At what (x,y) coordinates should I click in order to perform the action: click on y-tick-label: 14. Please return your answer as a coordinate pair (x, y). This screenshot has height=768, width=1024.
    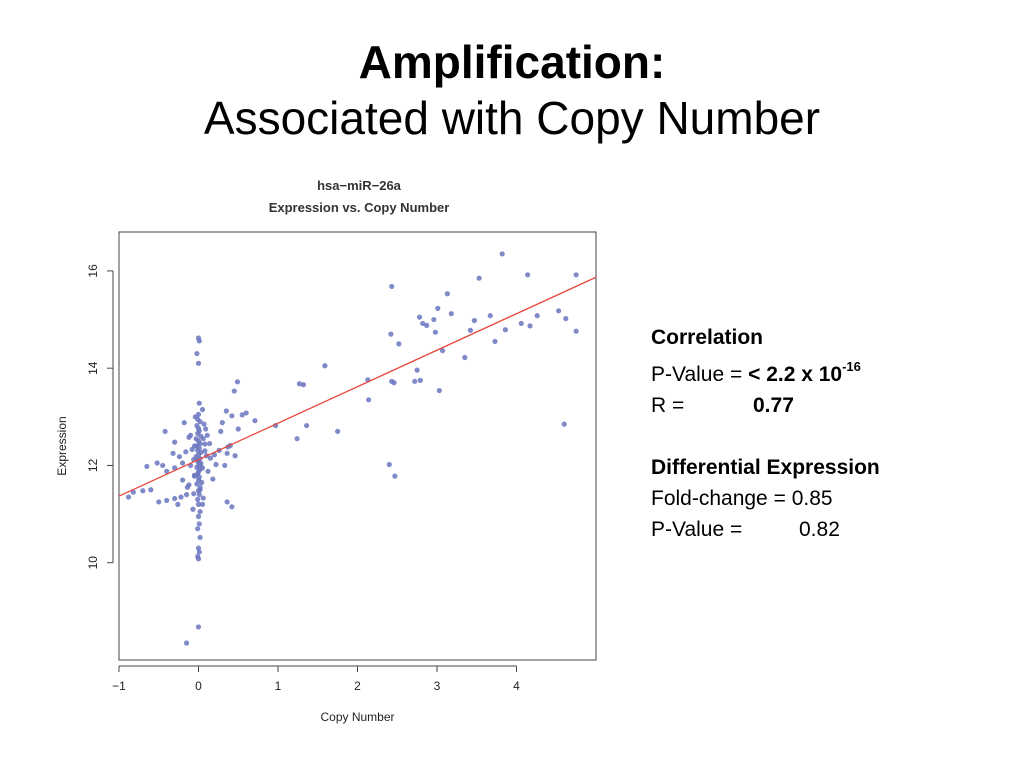
    Looking at the image, I should click on (93, 368).